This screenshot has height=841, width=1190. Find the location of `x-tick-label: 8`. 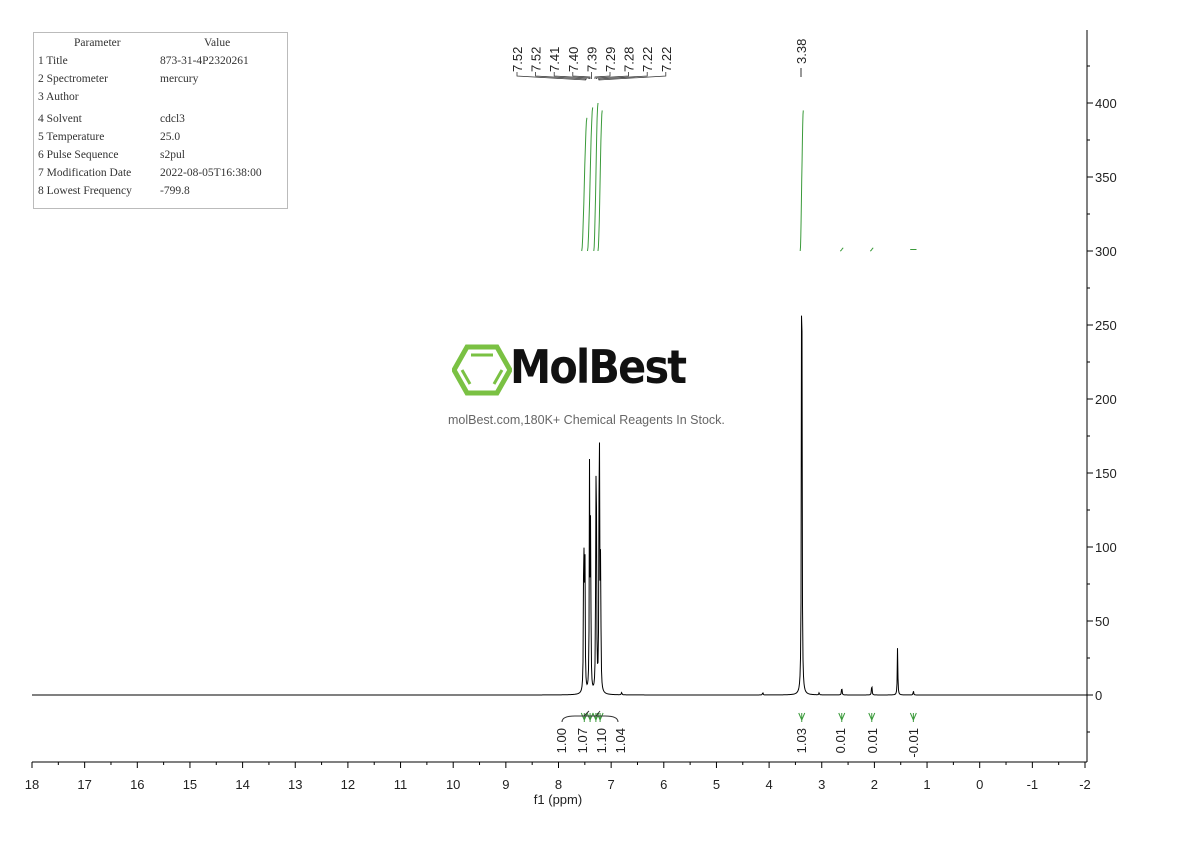

x-tick-label: 8 is located at coordinates (558, 784).